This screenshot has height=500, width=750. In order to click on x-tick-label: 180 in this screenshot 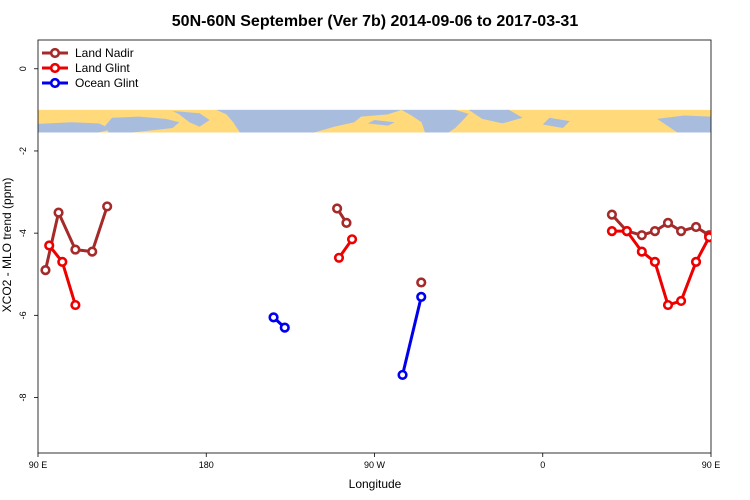, I will do `click(206, 465)`.